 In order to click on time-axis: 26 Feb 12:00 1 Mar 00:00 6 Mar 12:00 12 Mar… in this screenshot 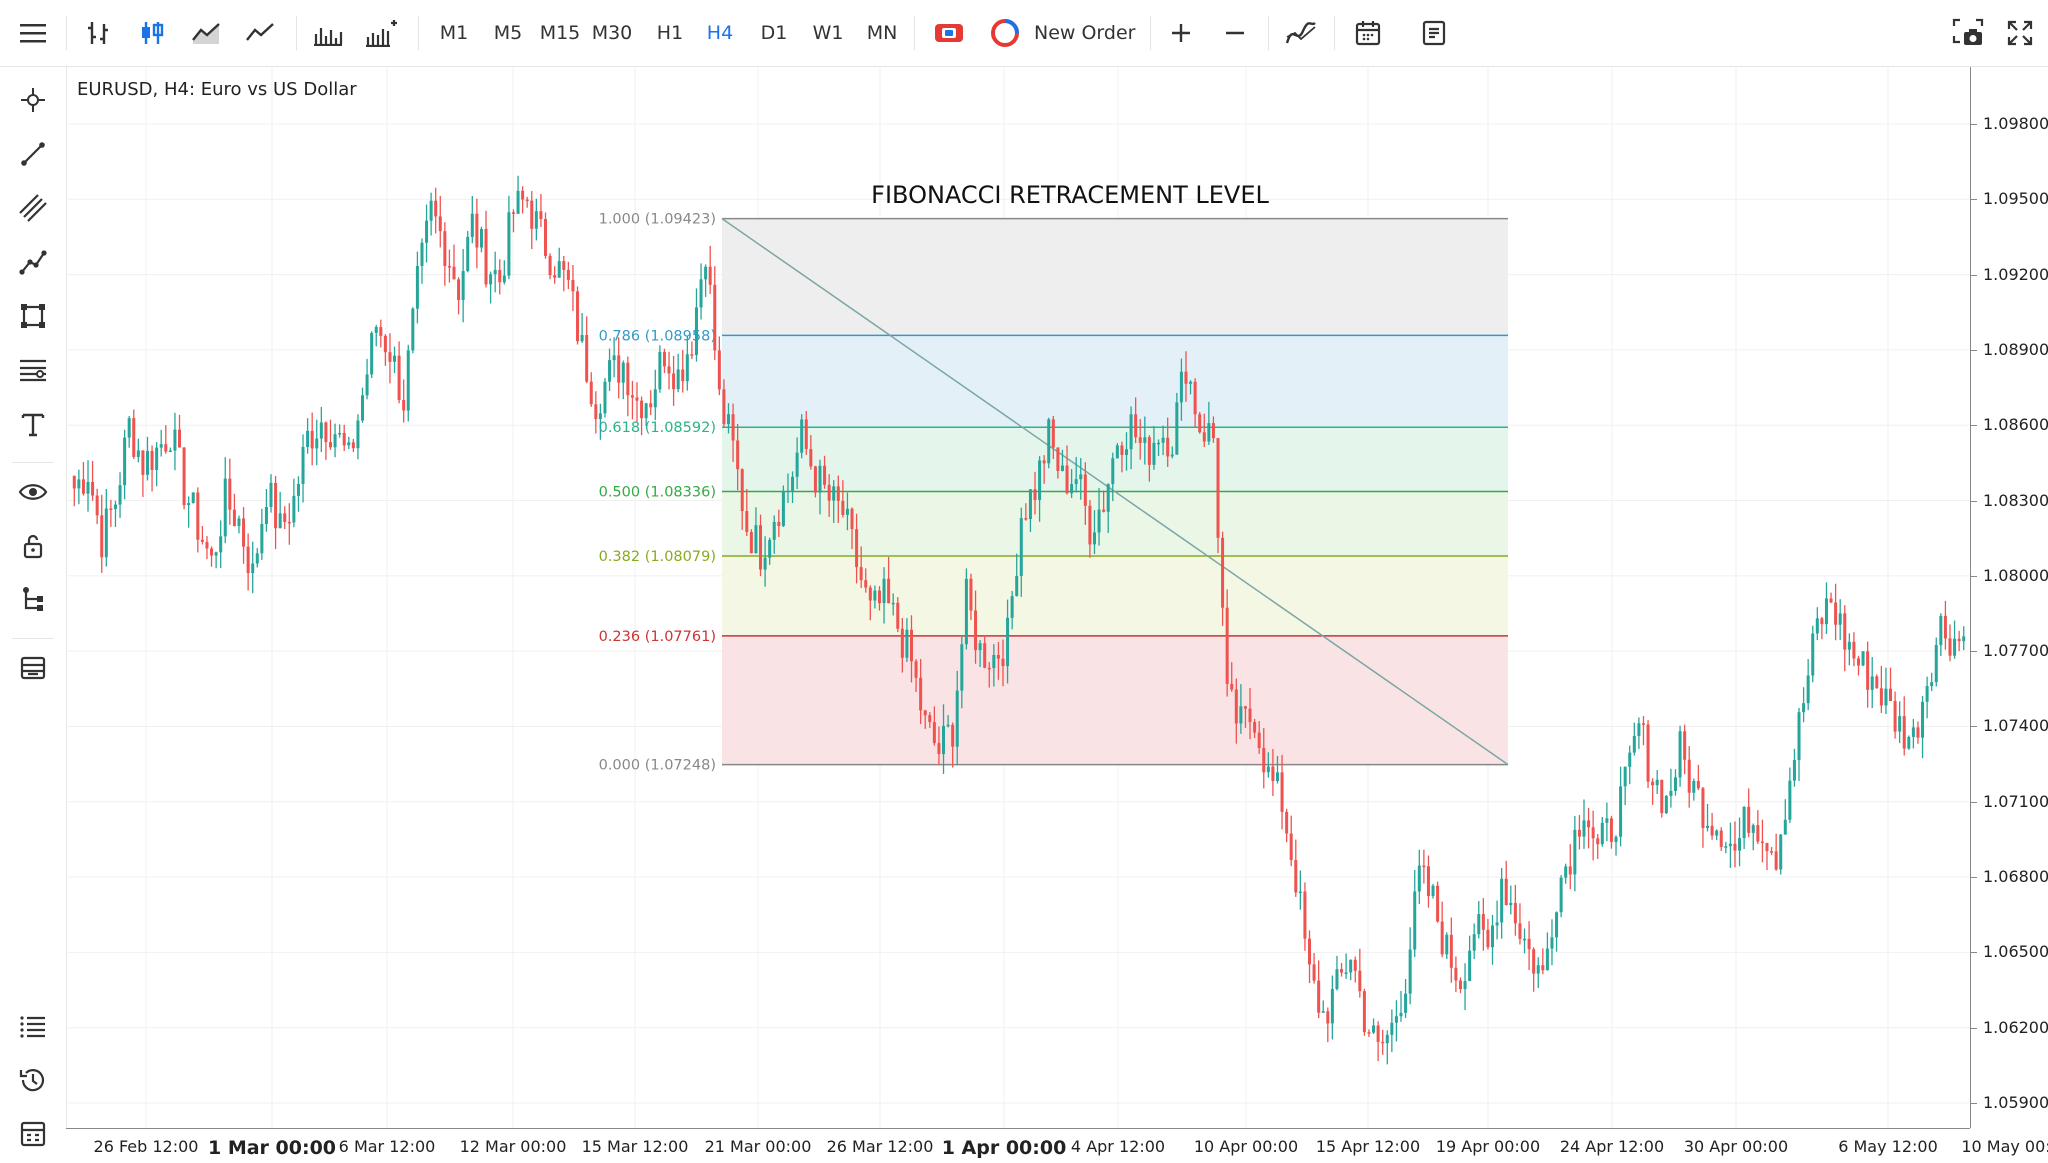, I will do `click(1057, 1145)`.